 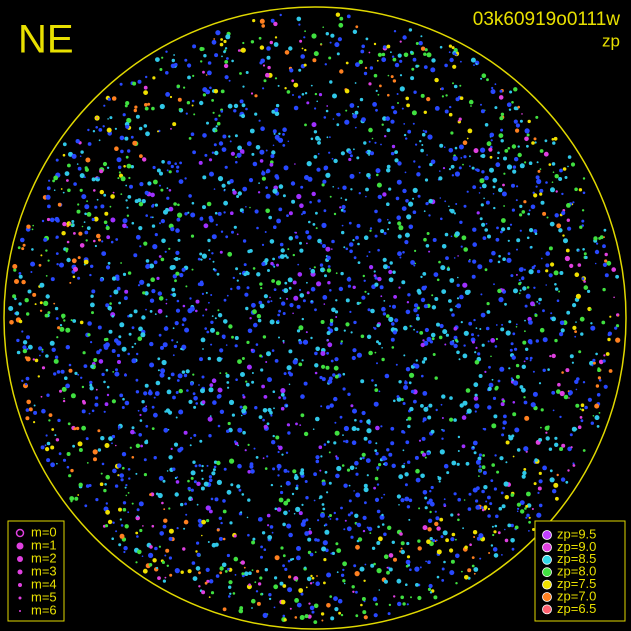 What do you see at coordinates (44, 596) in the screenshot?
I see `legend-label: m=5` at bounding box center [44, 596].